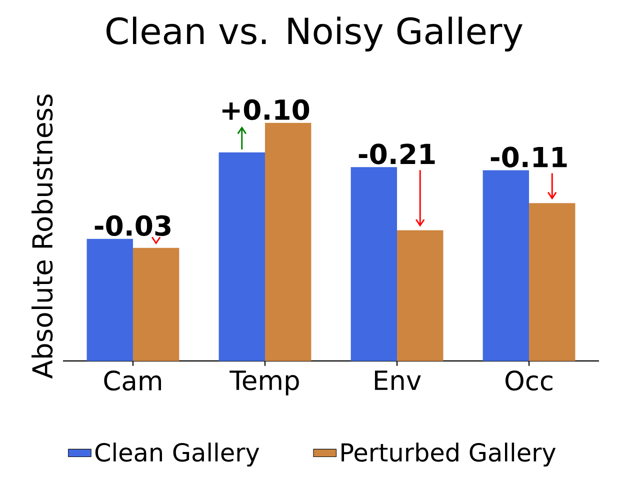 The width and height of the screenshot is (628, 492). What do you see at coordinates (177, 454) in the screenshot?
I see `legend-label: Clean Gallery` at bounding box center [177, 454].